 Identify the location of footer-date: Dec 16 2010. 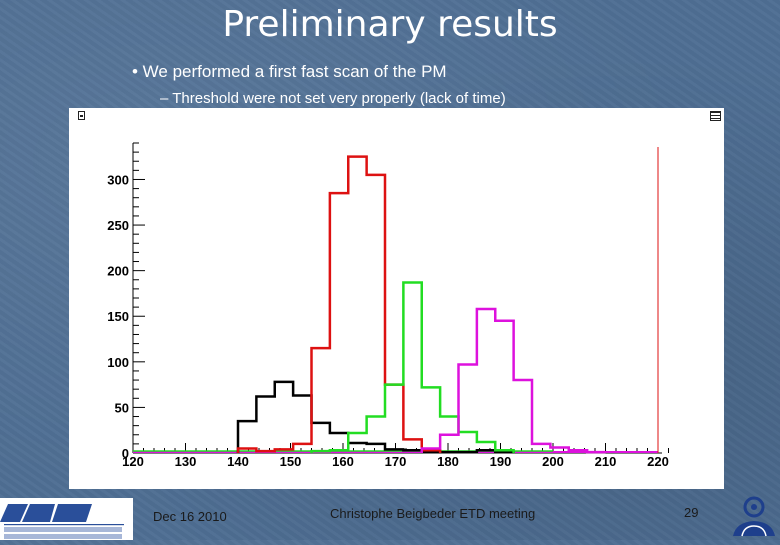
(190, 516).